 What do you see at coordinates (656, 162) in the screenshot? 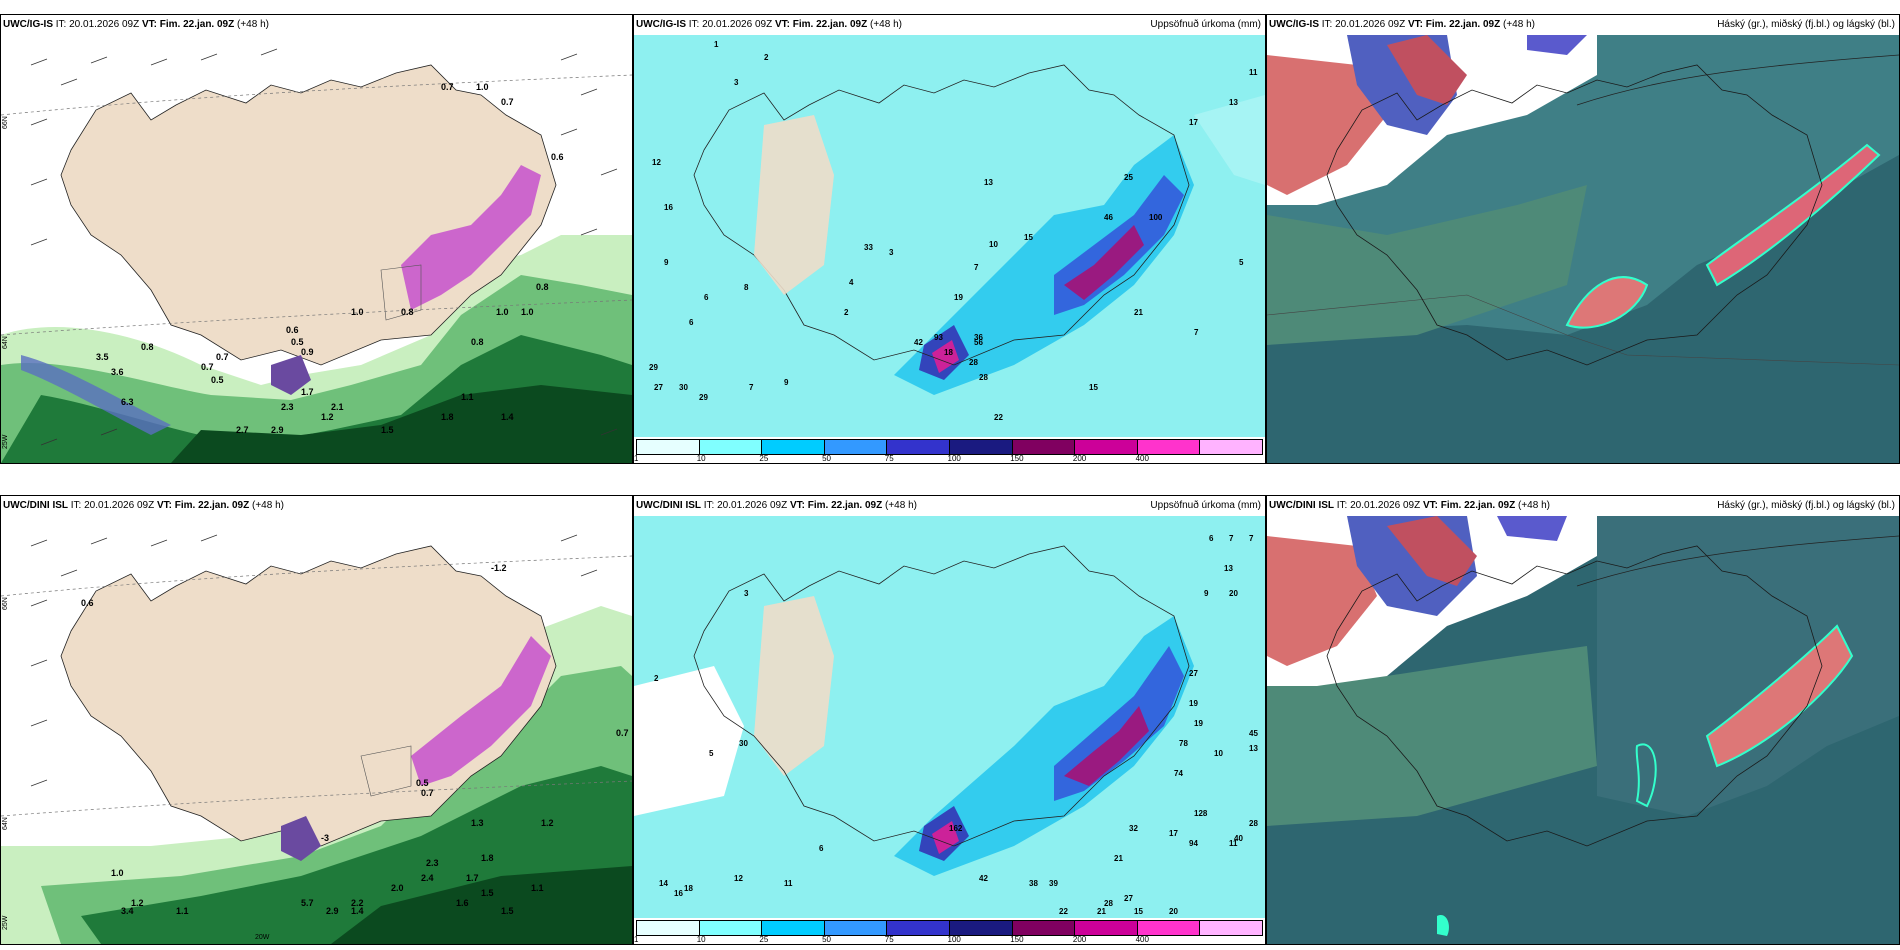
I see `value-label: 12` at bounding box center [656, 162].